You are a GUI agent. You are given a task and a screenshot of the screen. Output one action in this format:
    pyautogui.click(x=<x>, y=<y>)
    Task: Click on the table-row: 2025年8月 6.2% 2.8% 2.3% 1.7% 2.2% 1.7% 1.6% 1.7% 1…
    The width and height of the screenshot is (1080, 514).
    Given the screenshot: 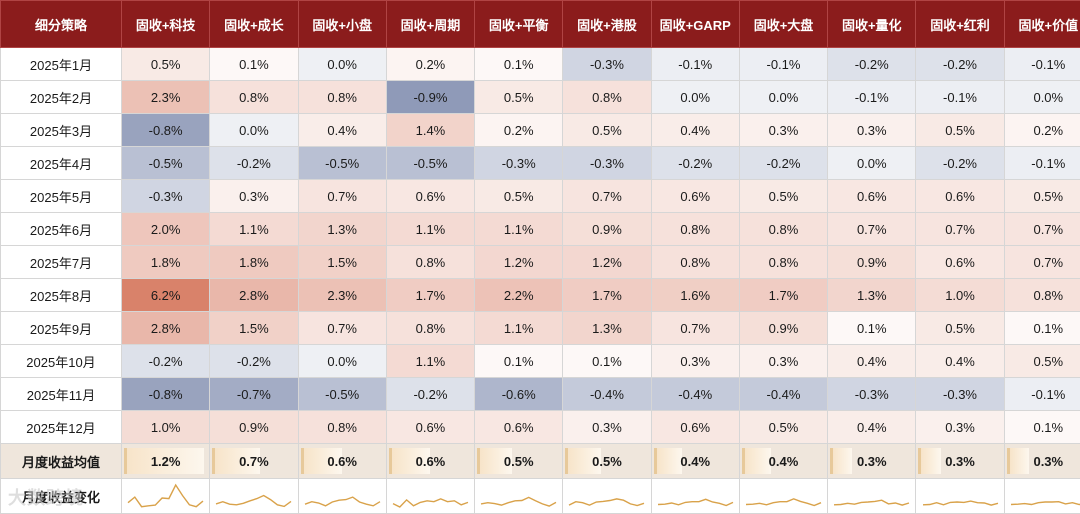 What is the action you would take?
    pyautogui.click(x=540, y=295)
    